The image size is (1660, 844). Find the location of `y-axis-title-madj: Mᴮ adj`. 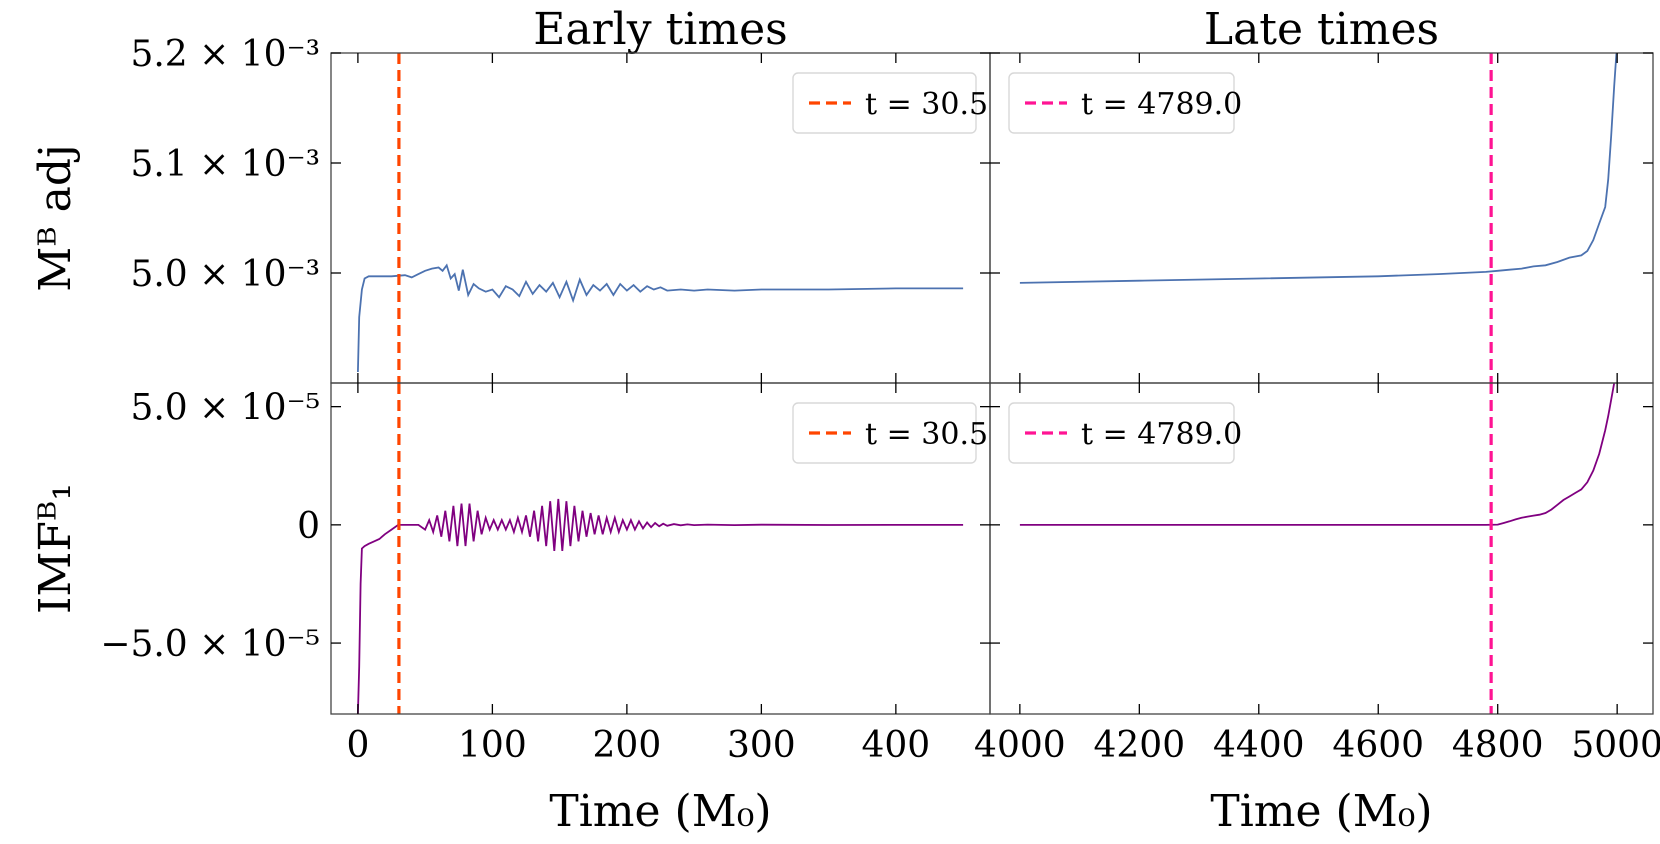

y-axis-title-madj: Mᴮ adj is located at coordinates (55, 217).